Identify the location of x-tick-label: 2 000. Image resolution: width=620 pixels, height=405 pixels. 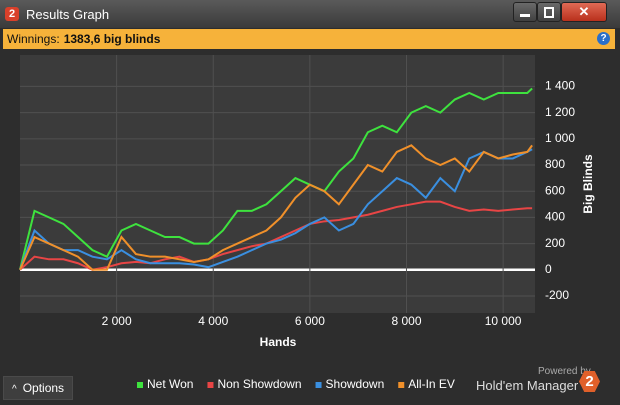
(117, 321).